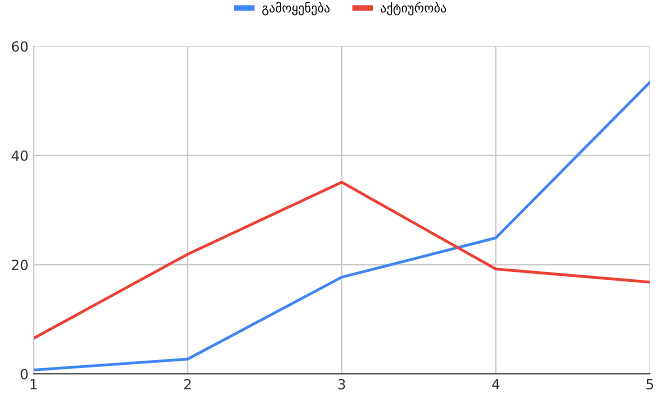 This screenshot has height=402, width=670. I want to click on x-tick-label: 5, so click(650, 384).